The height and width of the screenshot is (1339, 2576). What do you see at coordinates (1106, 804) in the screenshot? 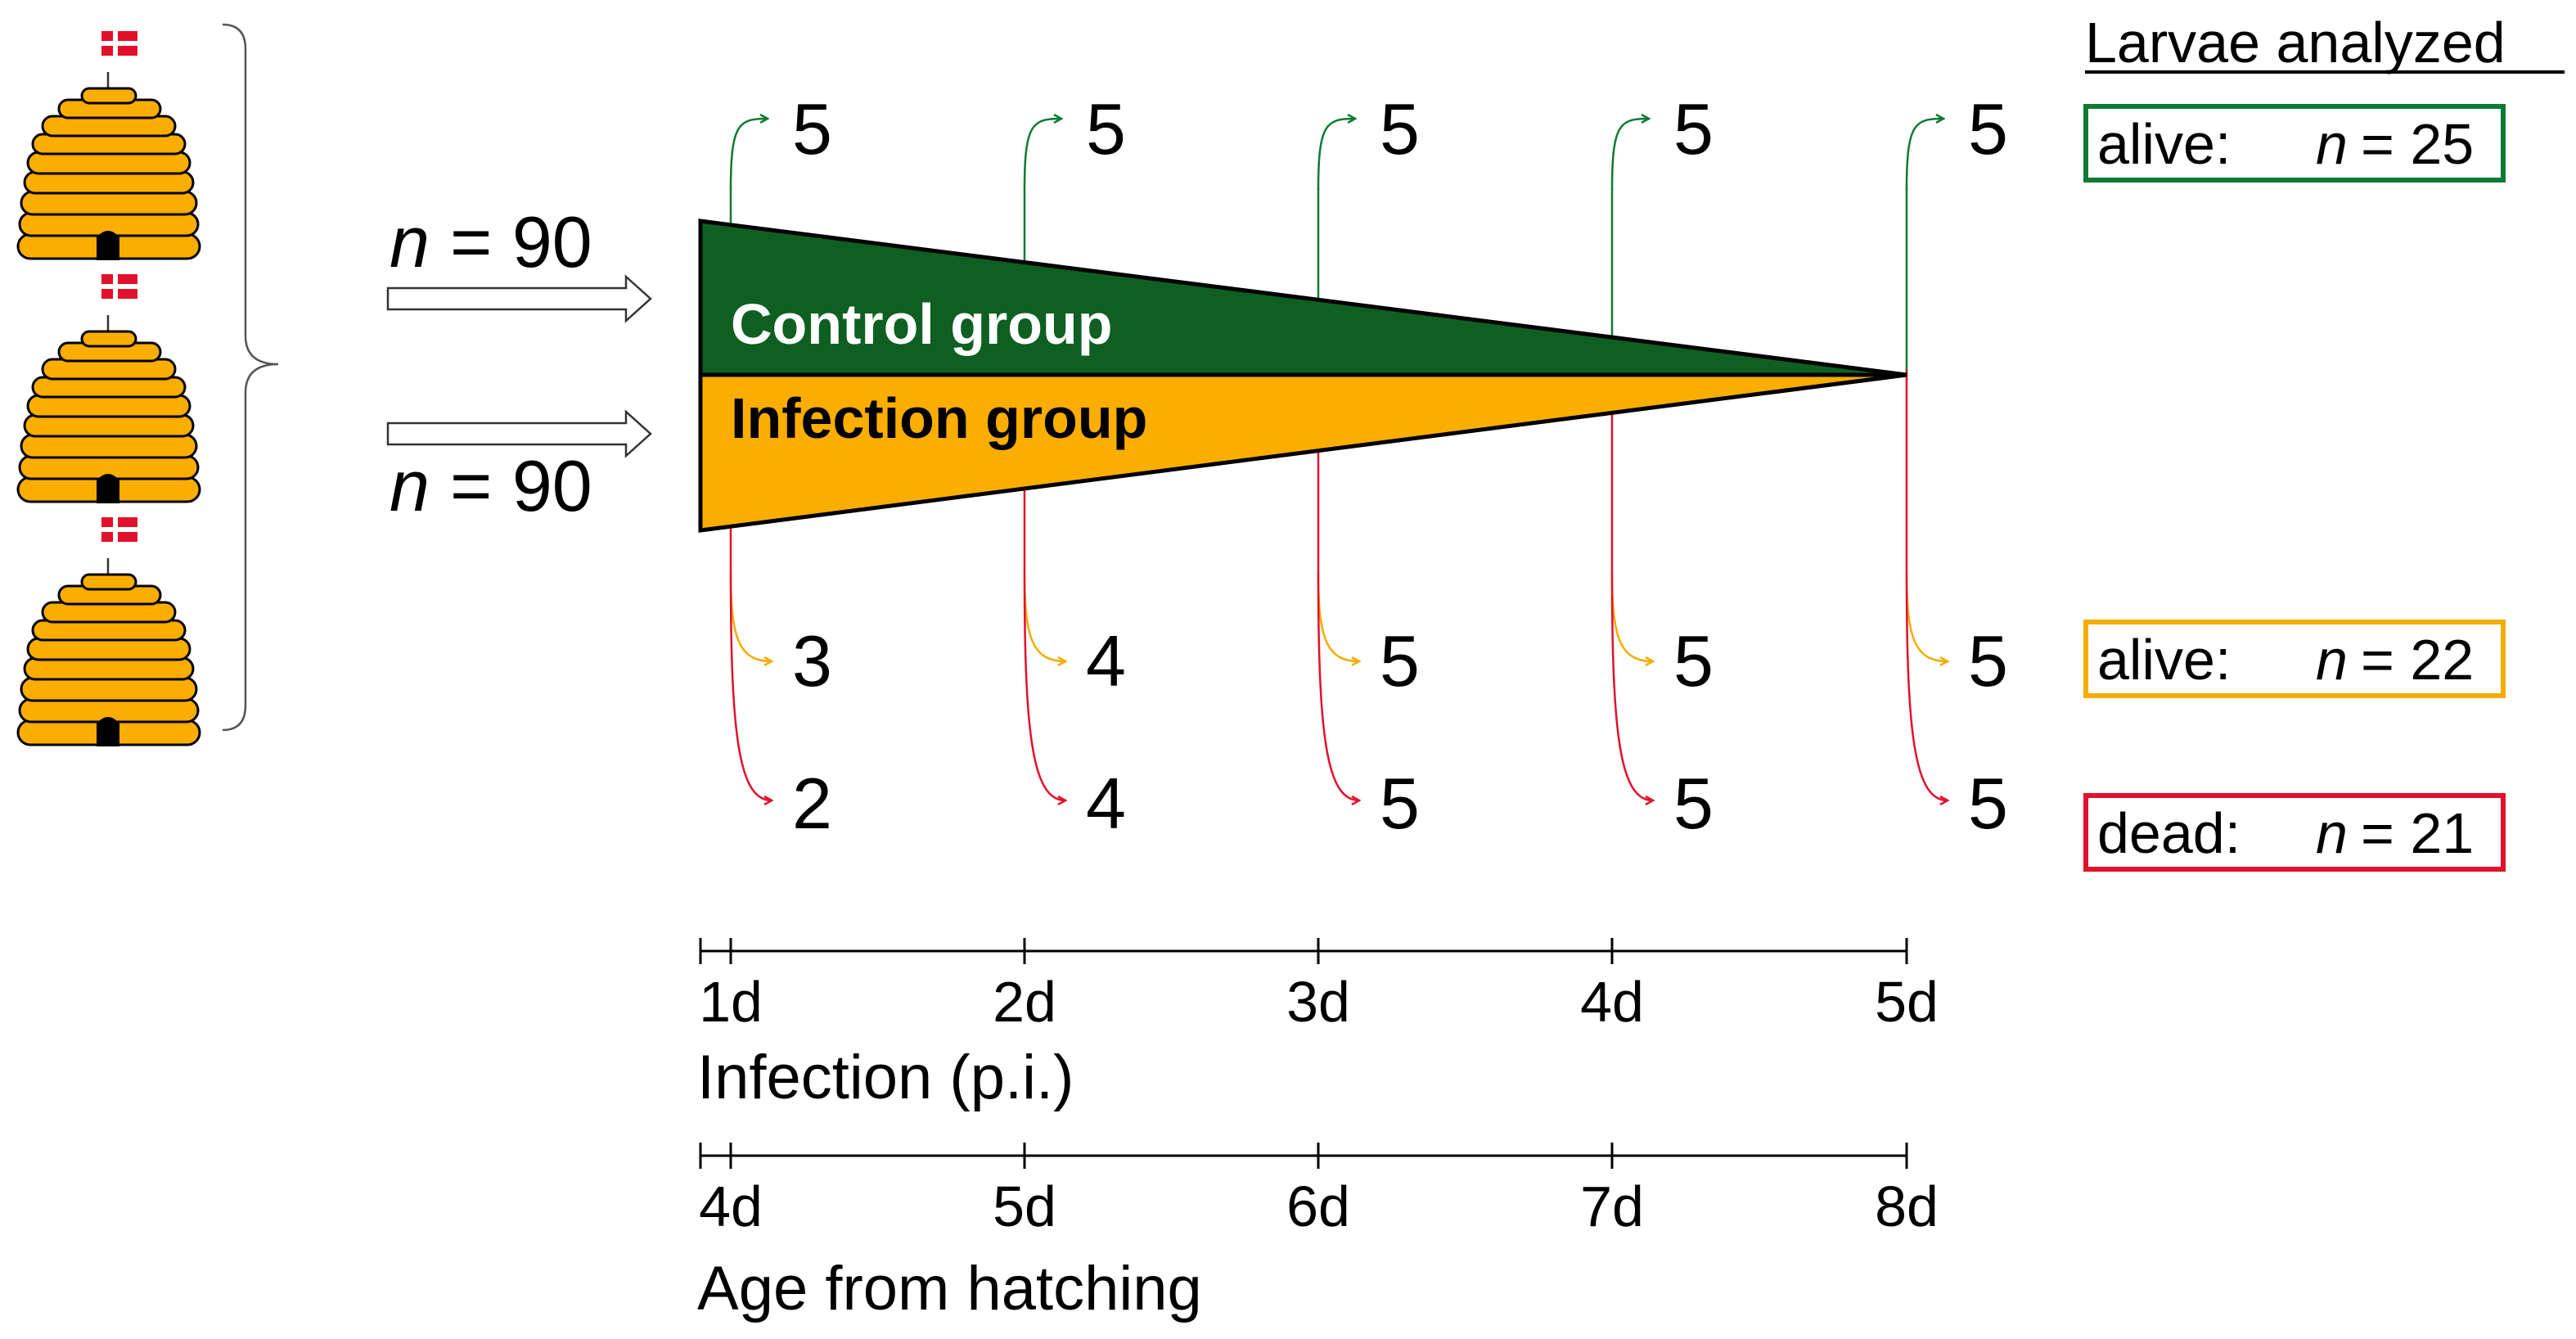
I see `infection-dead-count: 4` at bounding box center [1106, 804].